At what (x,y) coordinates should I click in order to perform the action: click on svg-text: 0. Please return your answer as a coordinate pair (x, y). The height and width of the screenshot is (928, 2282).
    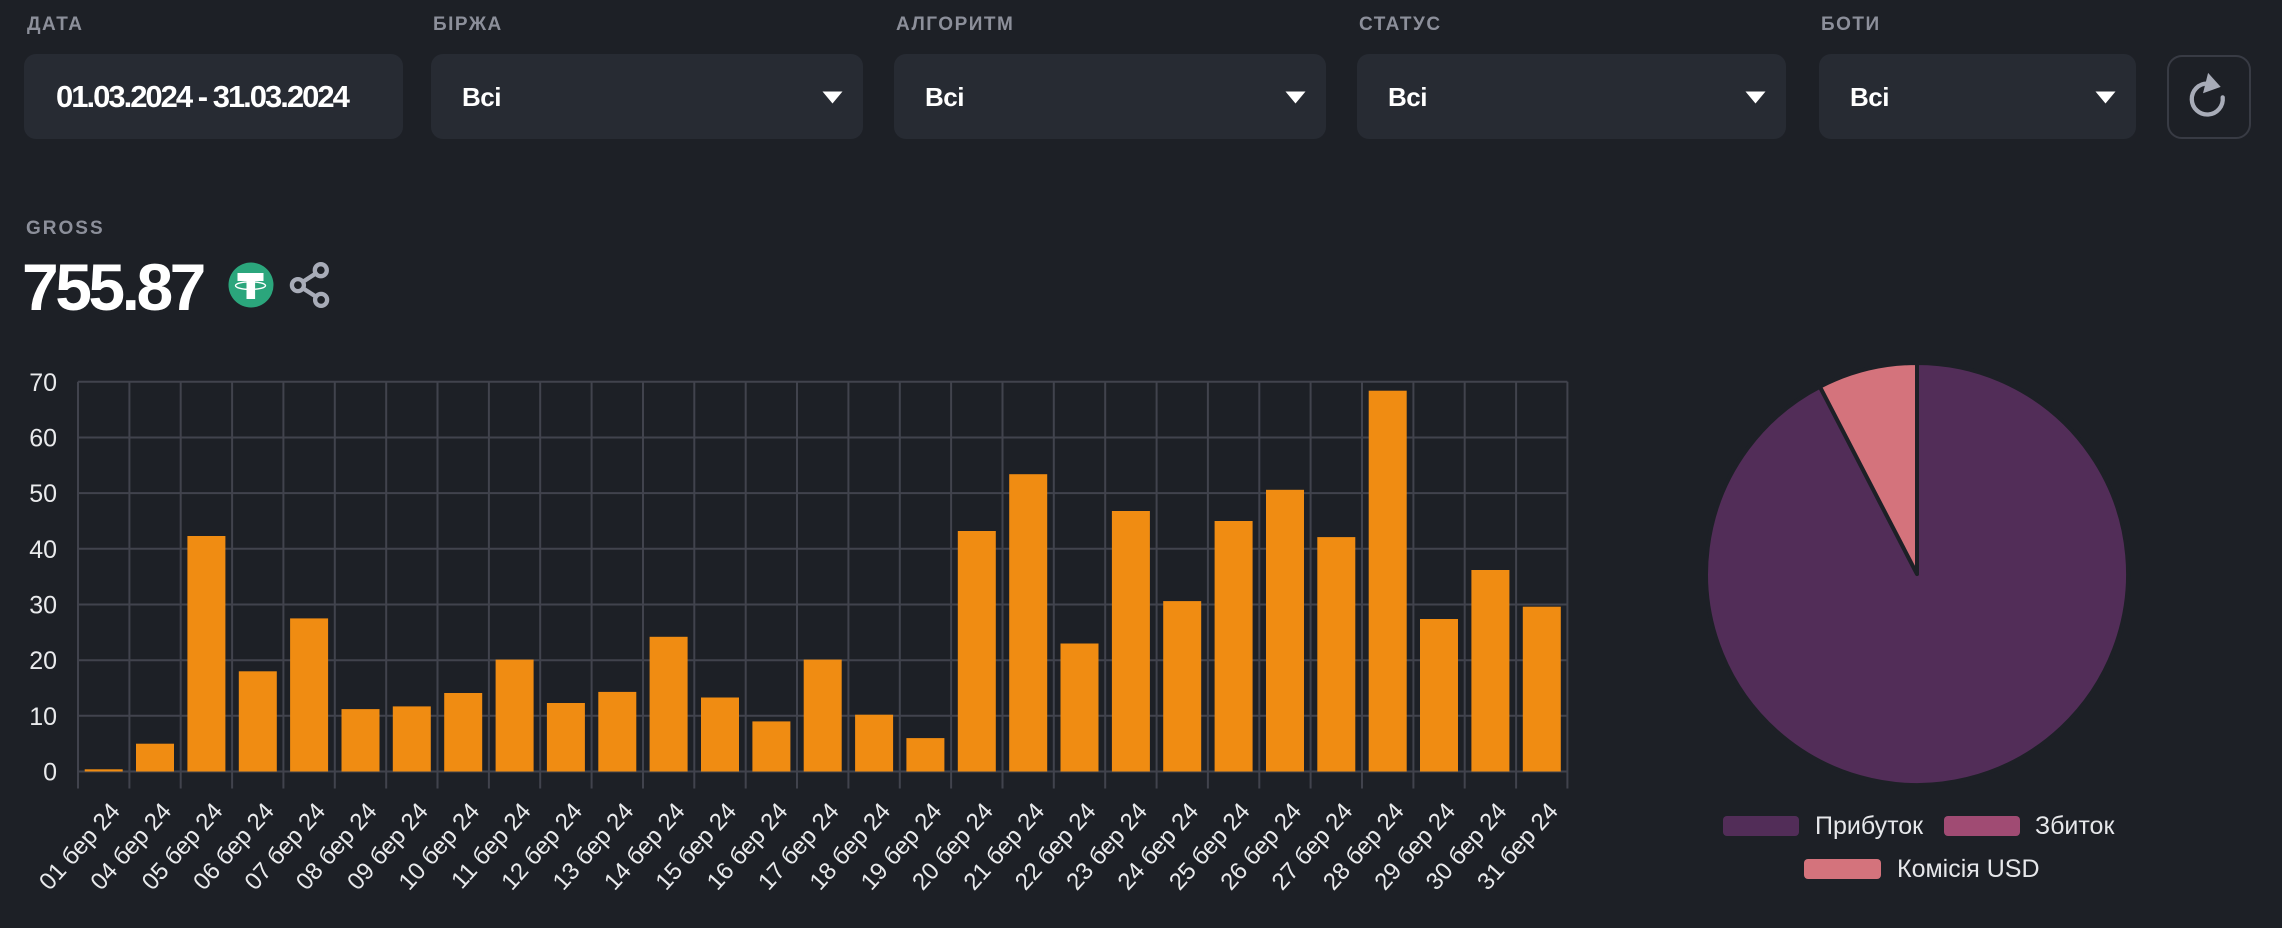
    Looking at the image, I should click on (50, 773).